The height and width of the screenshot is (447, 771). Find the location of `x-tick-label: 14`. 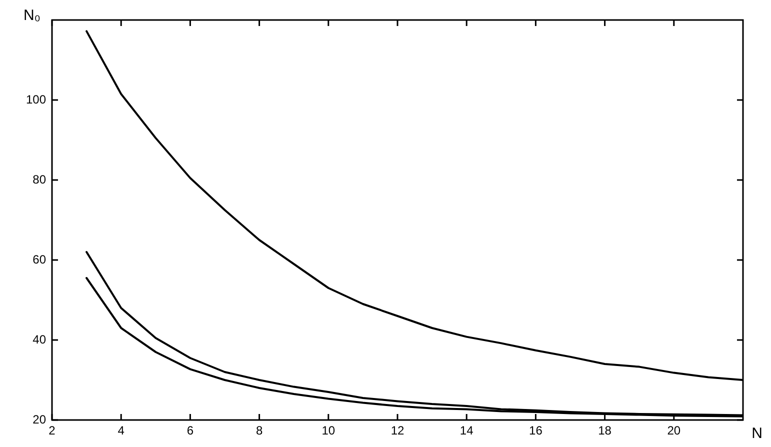

x-tick-label: 14 is located at coordinates (467, 431).